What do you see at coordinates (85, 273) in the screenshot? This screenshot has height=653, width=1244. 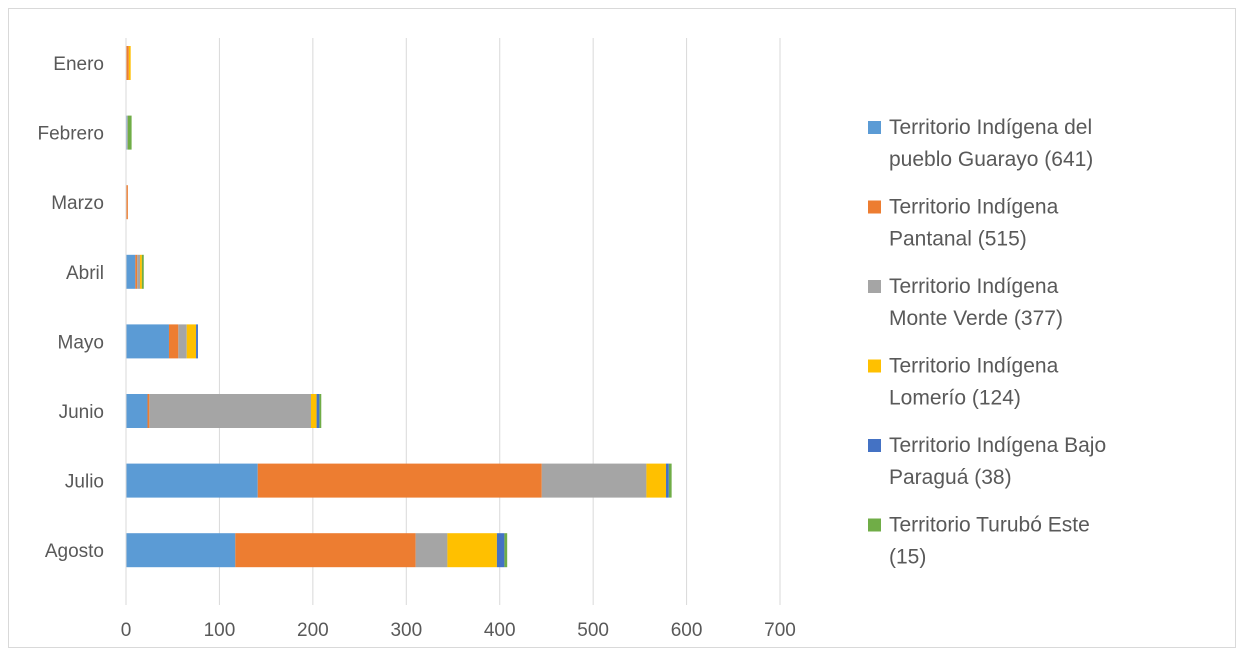 I see `category-label: Abril` at bounding box center [85, 273].